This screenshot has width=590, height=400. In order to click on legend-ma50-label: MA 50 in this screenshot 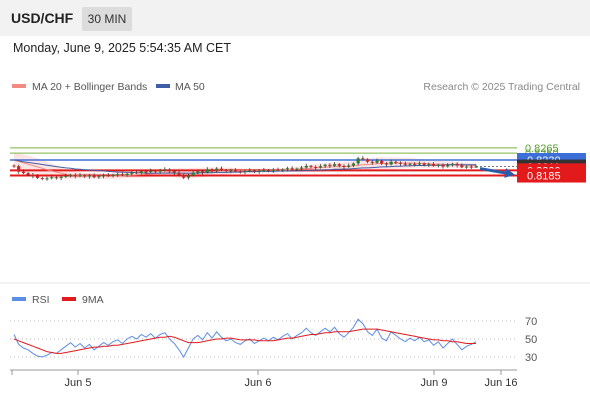, I will do `click(190, 87)`.